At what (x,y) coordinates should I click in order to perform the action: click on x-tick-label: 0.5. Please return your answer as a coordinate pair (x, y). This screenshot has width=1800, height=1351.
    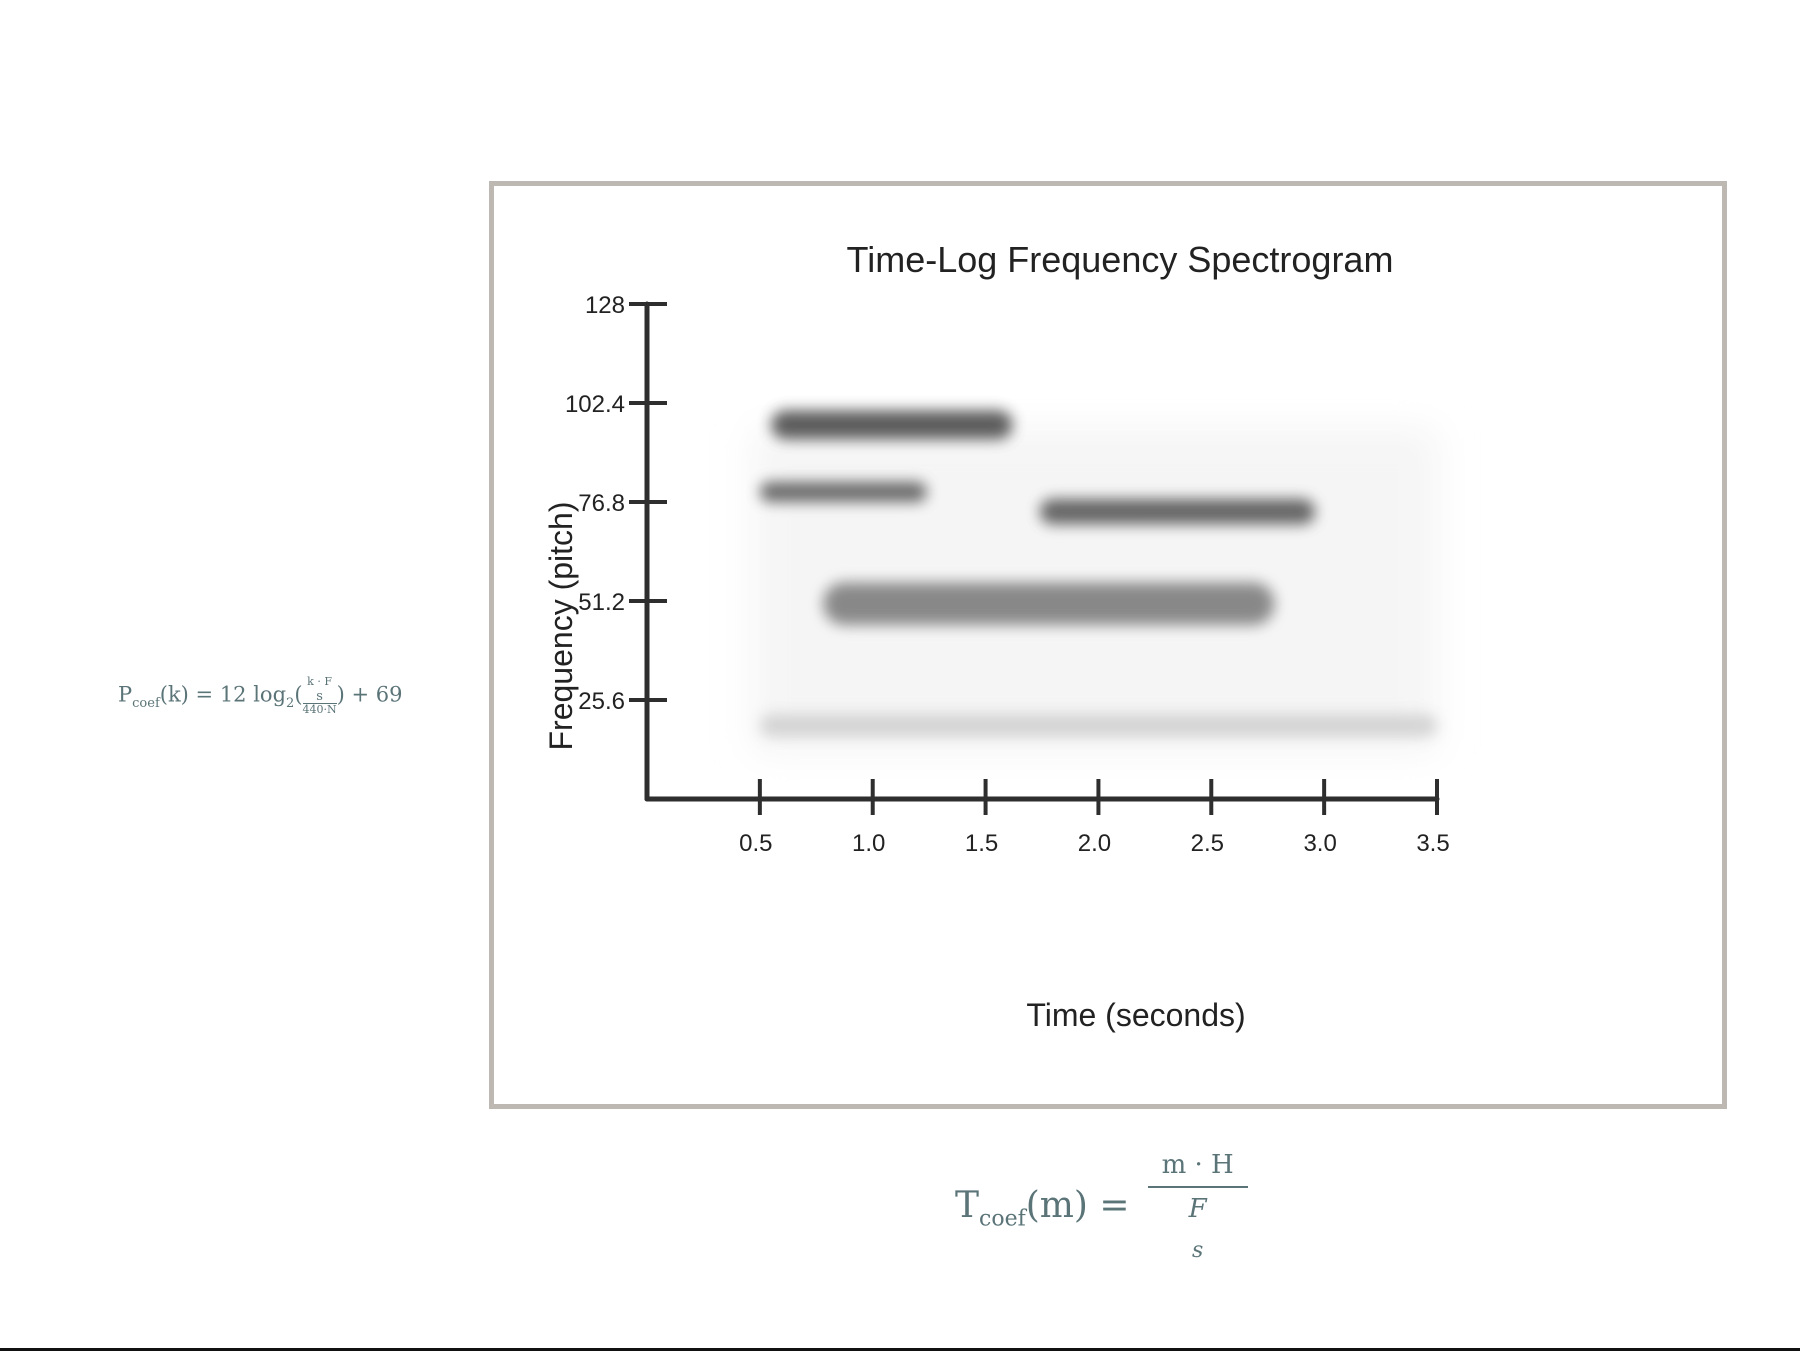
    Looking at the image, I should click on (755, 843).